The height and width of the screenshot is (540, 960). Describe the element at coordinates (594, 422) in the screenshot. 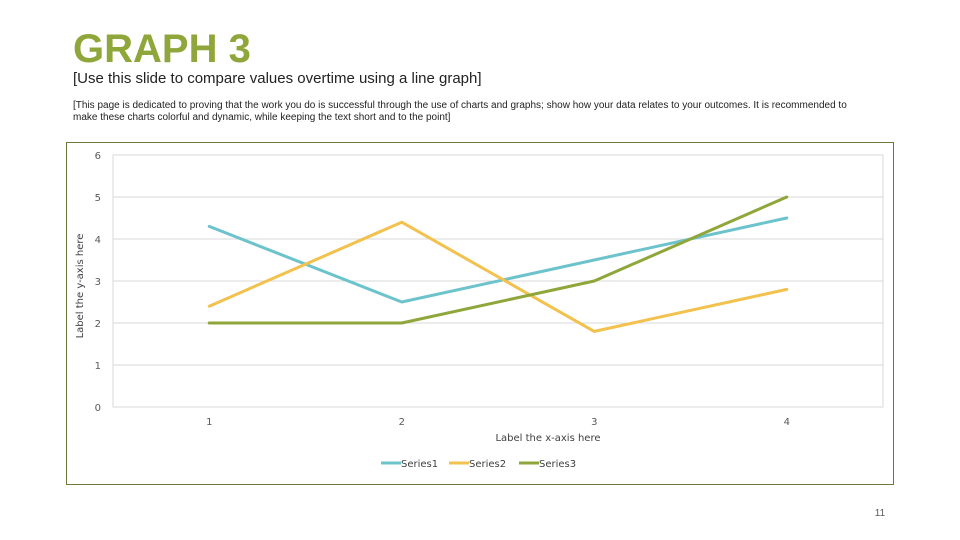

I see `x-tick-label: 3` at that location.